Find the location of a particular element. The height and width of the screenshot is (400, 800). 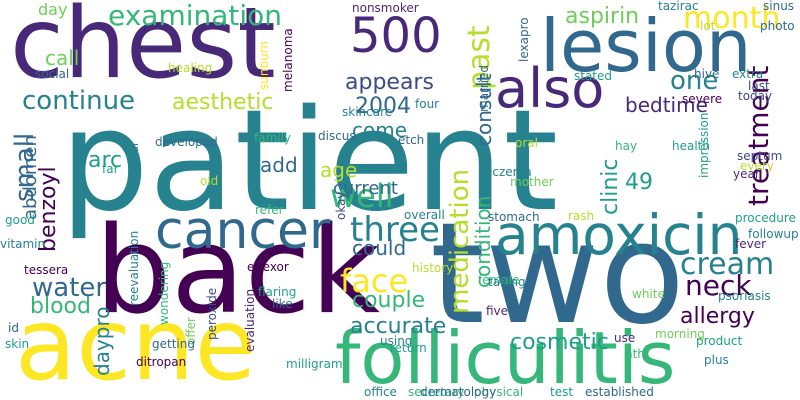

cloud-word: return is located at coordinates (408, 348).